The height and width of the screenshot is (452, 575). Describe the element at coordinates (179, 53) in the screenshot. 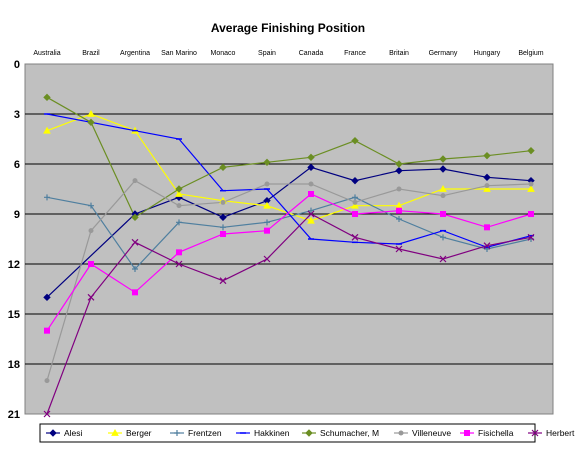

I see `x-tick-label: San Marino` at that location.